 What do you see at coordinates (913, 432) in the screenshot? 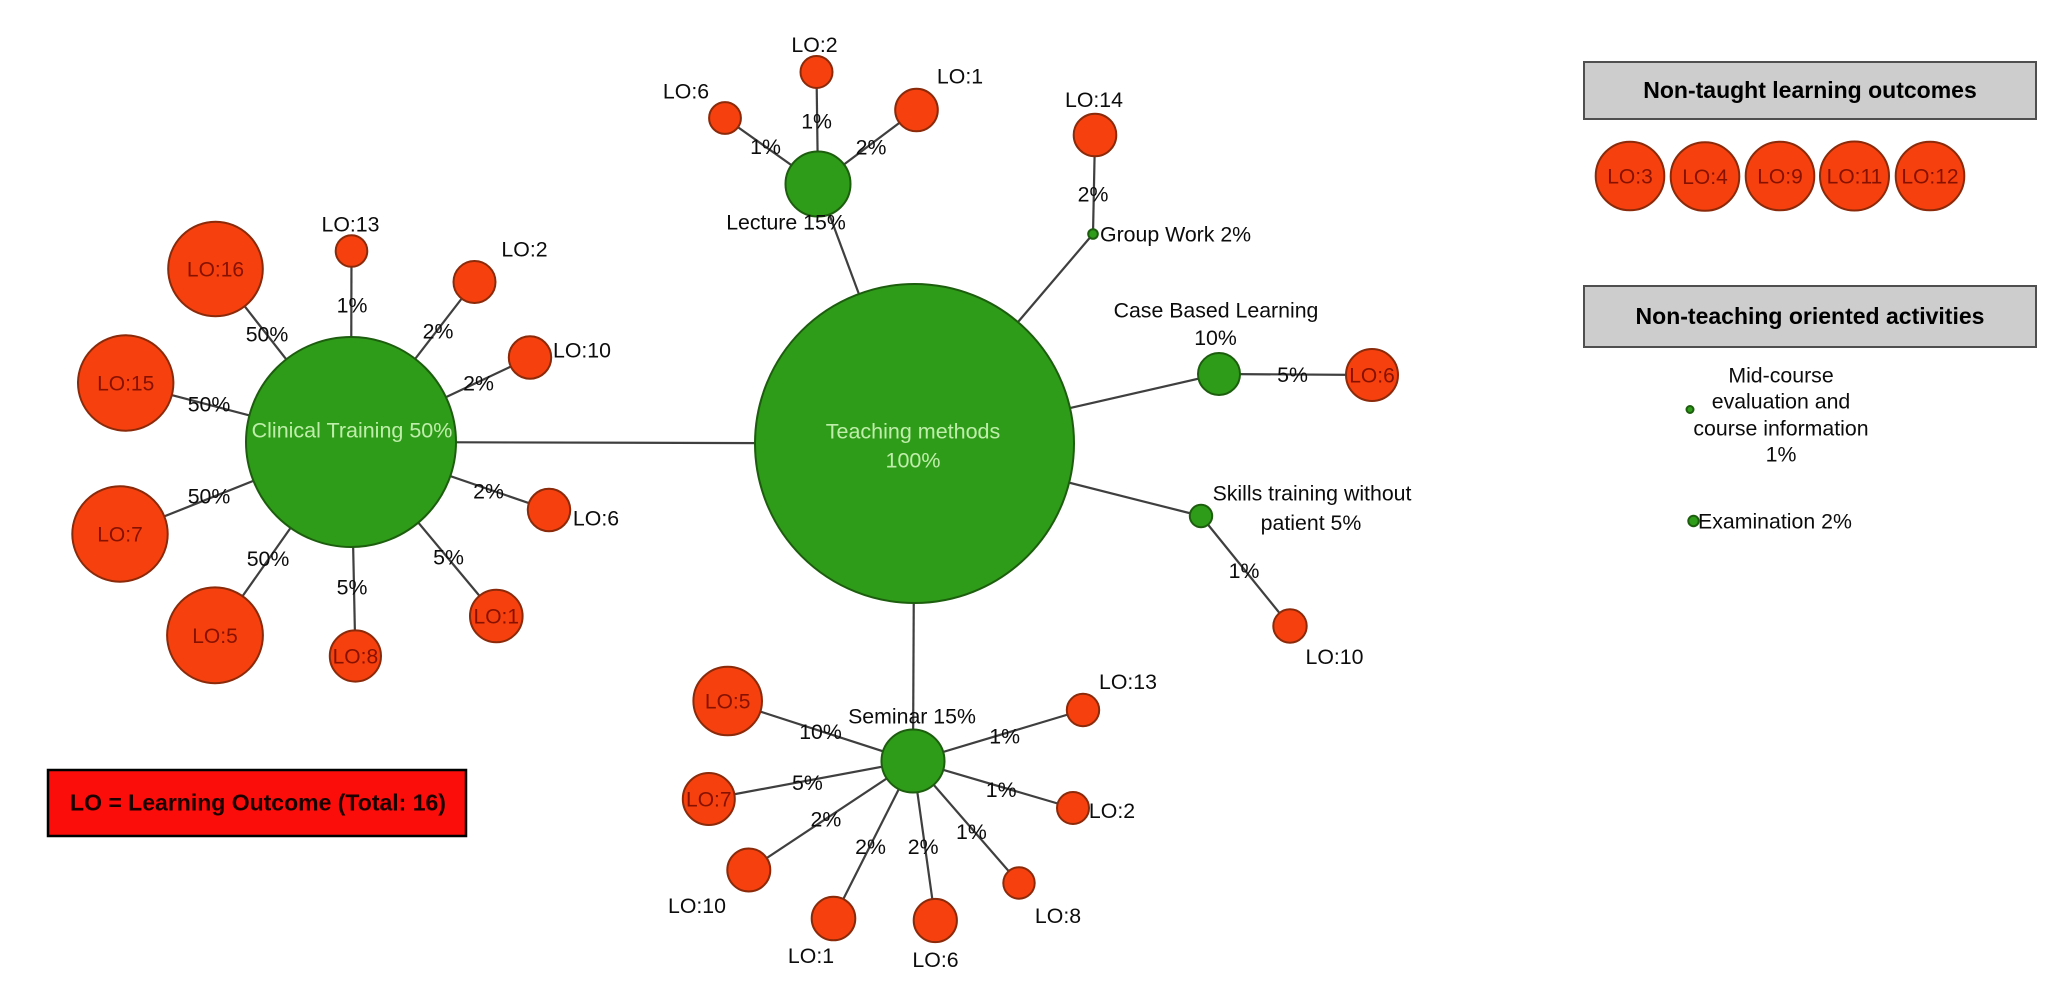
I see `svg-text: Teaching methods` at bounding box center [913, 432].